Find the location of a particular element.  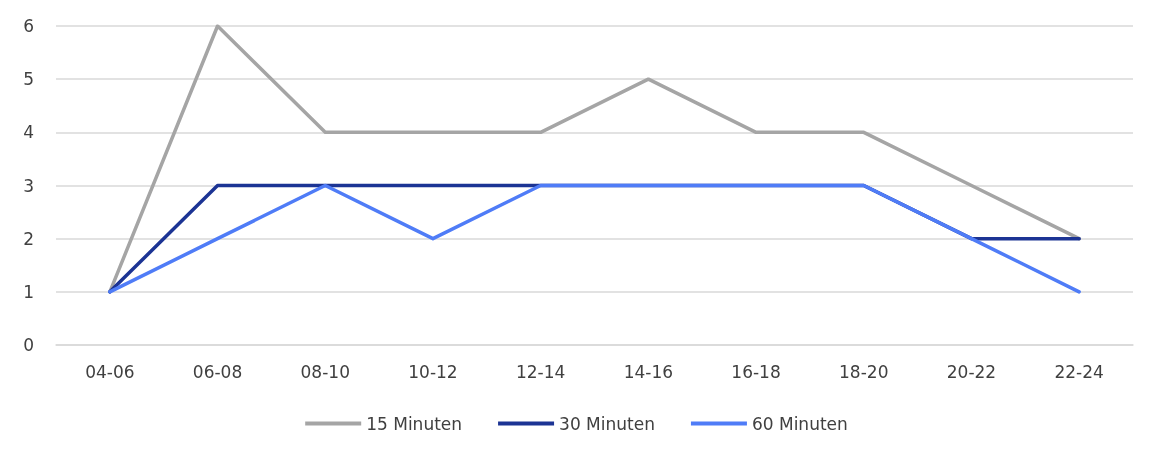

y-tick-label: 2 is located at coordinates (28, 238).